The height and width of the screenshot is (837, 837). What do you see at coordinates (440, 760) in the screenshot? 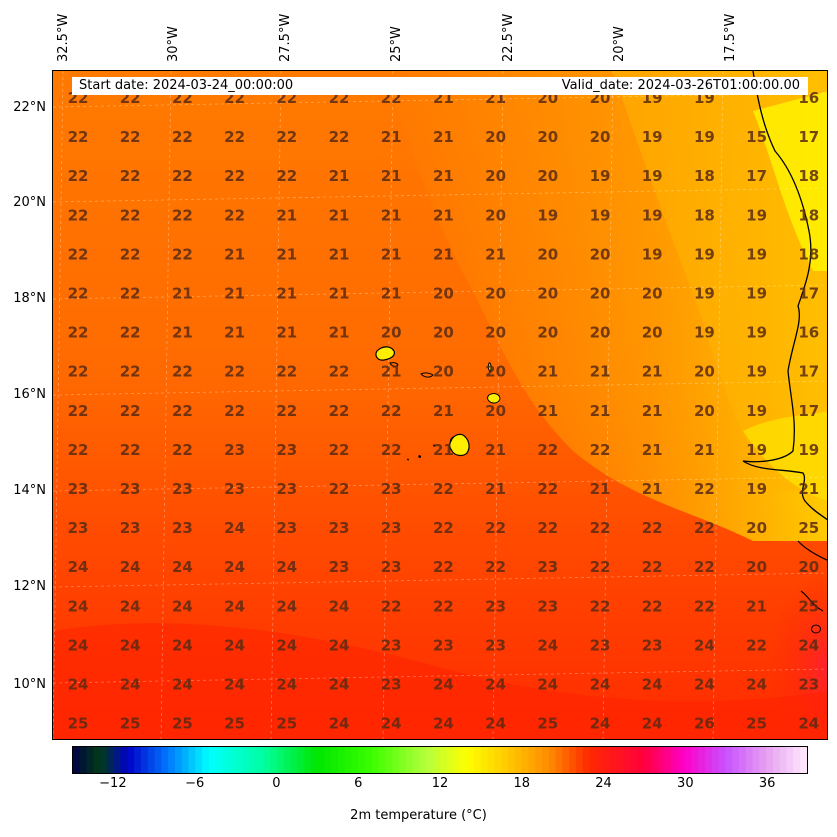
I see `colorbar-swatches` at bounding box center [440, 760].